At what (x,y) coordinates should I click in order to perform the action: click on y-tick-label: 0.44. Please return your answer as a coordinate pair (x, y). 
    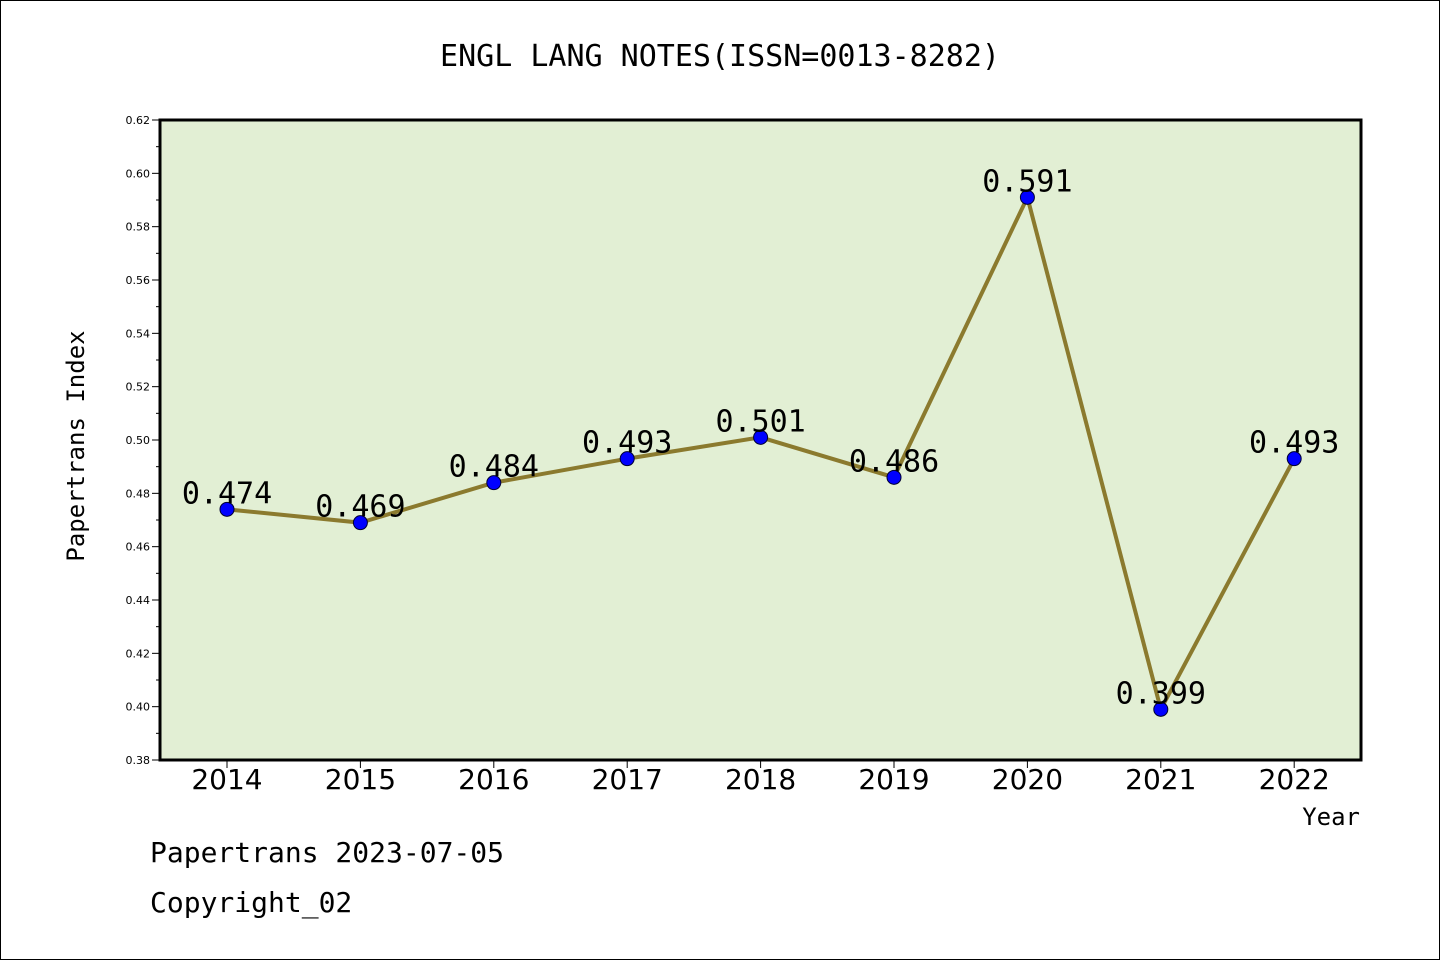
    Looking at the image, I should click on (138, 600).